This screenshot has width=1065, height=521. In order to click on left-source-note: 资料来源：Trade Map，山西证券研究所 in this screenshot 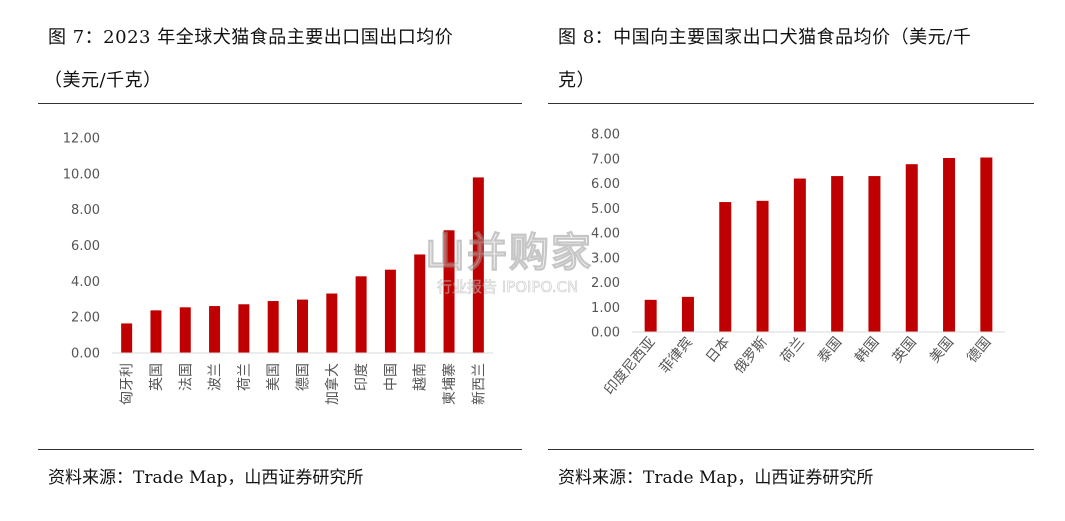, I will do `click(206, 478)`.